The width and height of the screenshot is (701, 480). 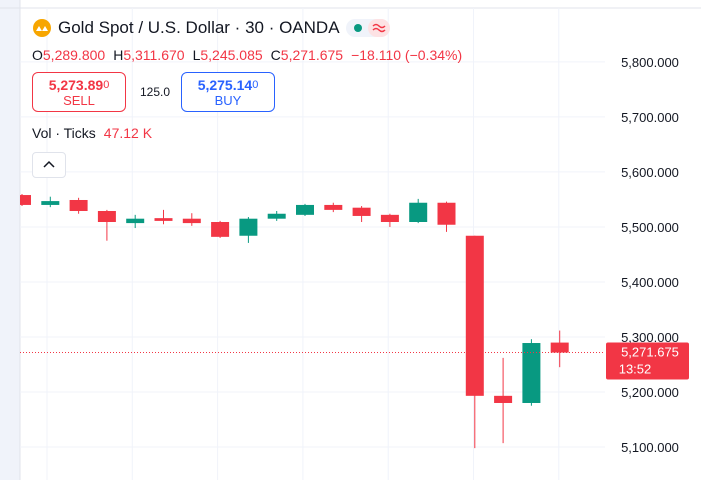 What do you see at coordinates (154, 55) in the screenshot?
I see `ohlc-value: 5,311.670` at bounding box center [154, 55].